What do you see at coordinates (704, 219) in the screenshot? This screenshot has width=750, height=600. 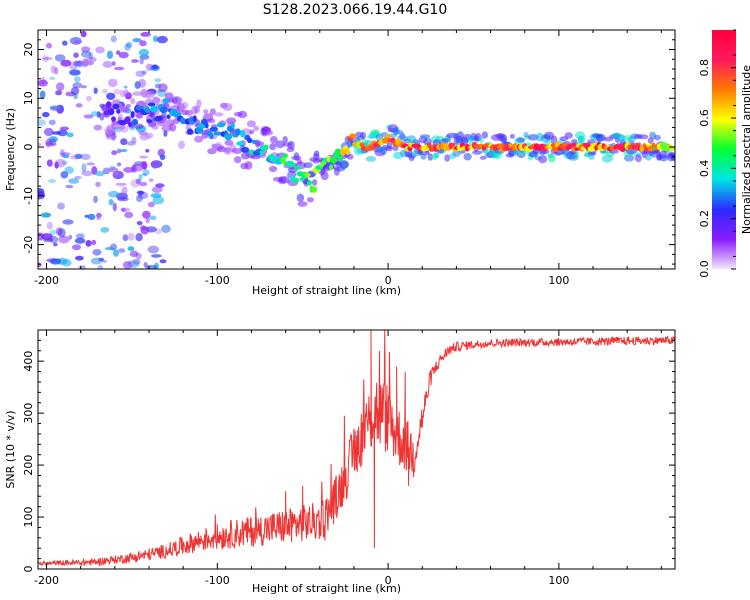 I see `colorbar-tick-label: 0.2` at bounding box center [704, 219].